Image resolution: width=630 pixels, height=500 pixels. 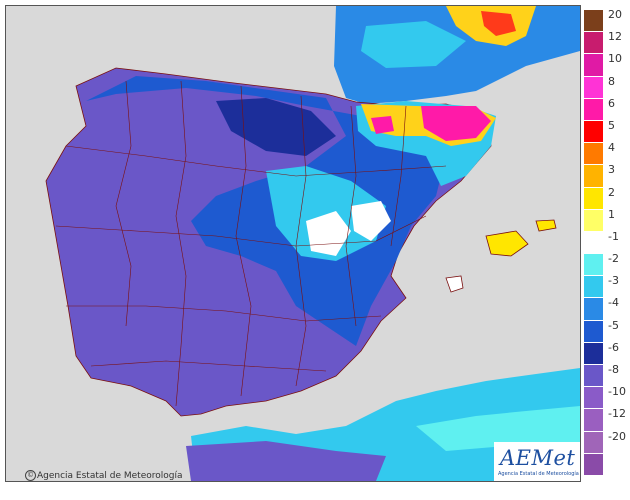 I want to click on legend-label: 20, so click(x=615, y=14).